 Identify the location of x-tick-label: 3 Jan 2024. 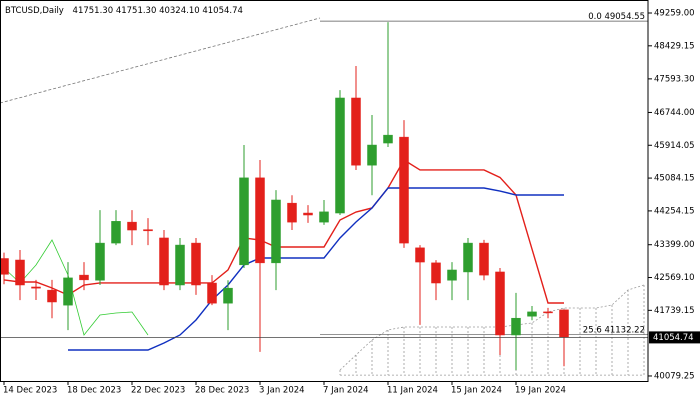
(282, 391).